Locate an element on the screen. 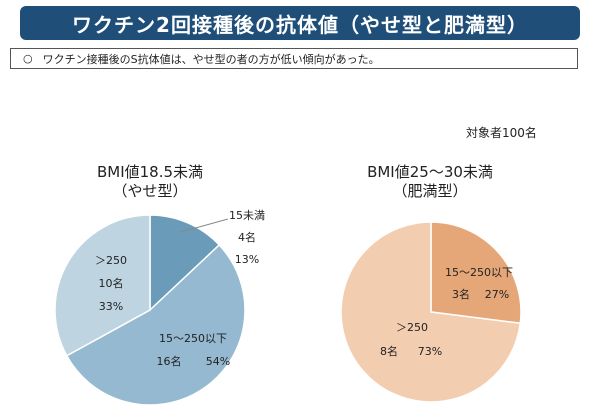  left-chart-title-line2: （やせ型） is located at coordinates (150, 191).